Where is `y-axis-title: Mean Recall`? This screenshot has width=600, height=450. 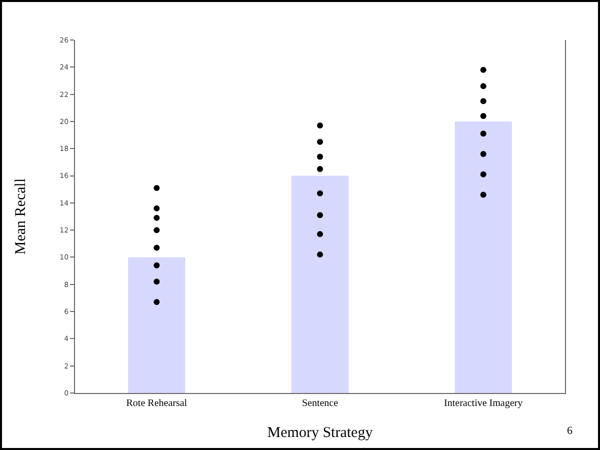 y-axis-title: Mean Recall is located at coordinates (20, 216).